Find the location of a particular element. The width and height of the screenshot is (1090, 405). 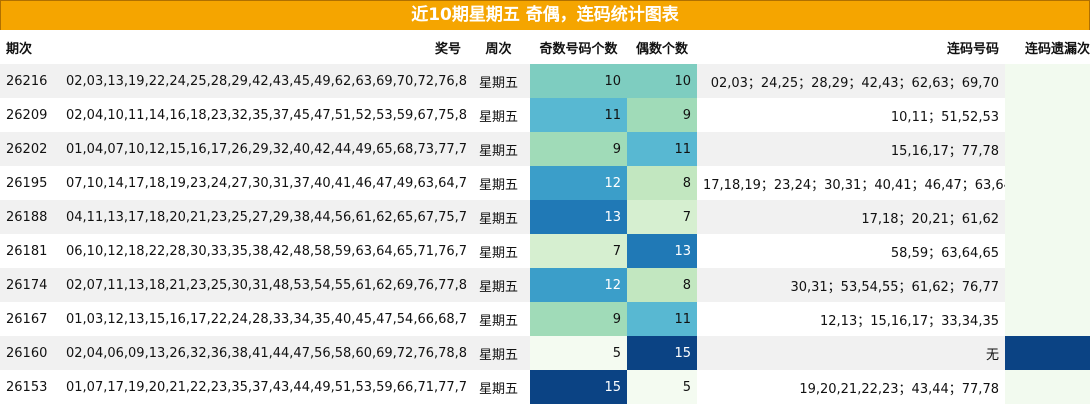

cell-issue: 26153 is located at coordinates (30, 387).